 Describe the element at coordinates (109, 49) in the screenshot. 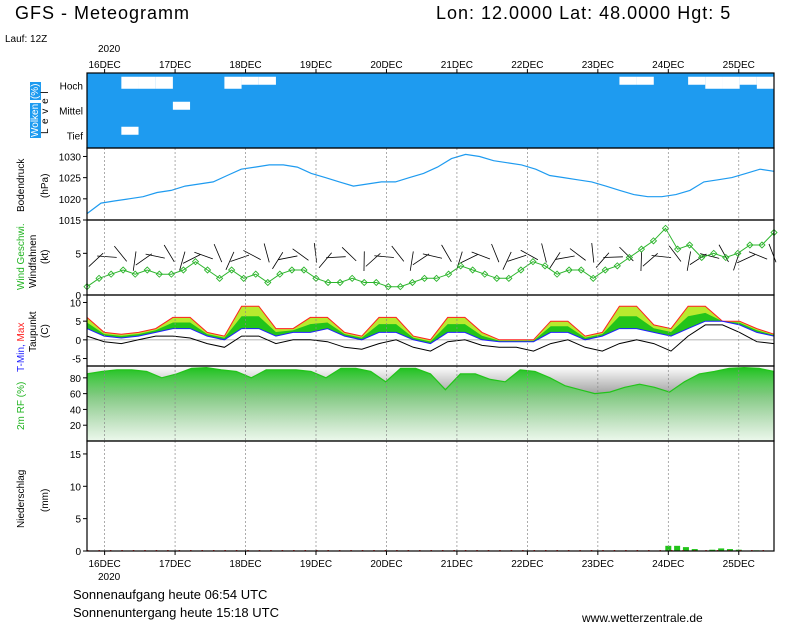

I see `year-label-top: 2020` at that location.